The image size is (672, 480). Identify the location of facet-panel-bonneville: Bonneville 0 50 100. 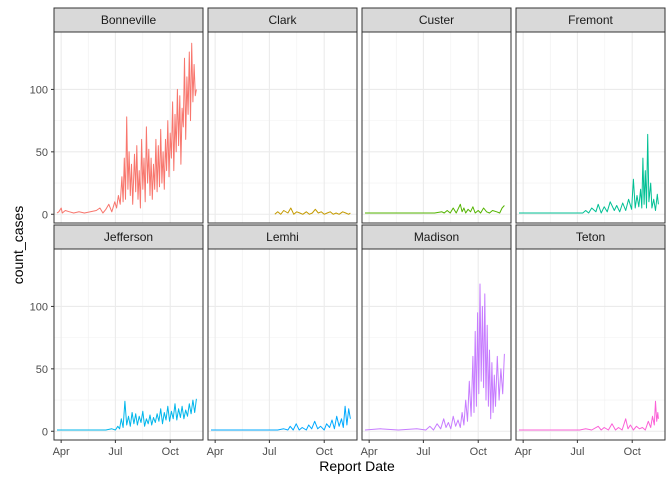
(117, 115).